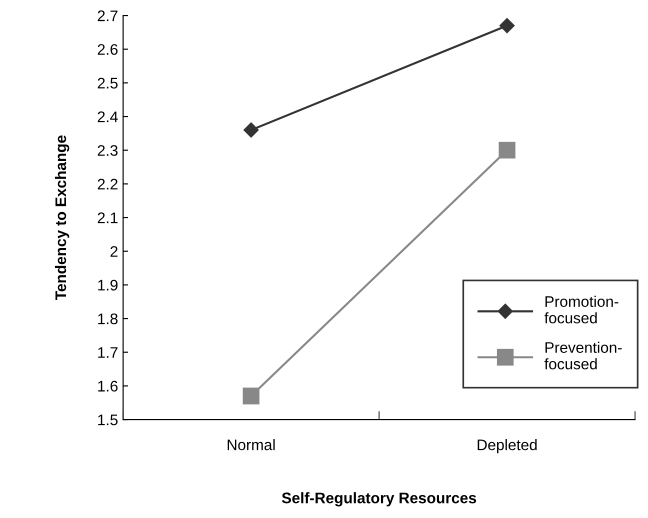 The height and width of the screenshot is (518, 648). What do you see at coordinates (583, 356) in the screenshot?
I see `legend-label: Prevention- focused` at bounding box center [583, 356].